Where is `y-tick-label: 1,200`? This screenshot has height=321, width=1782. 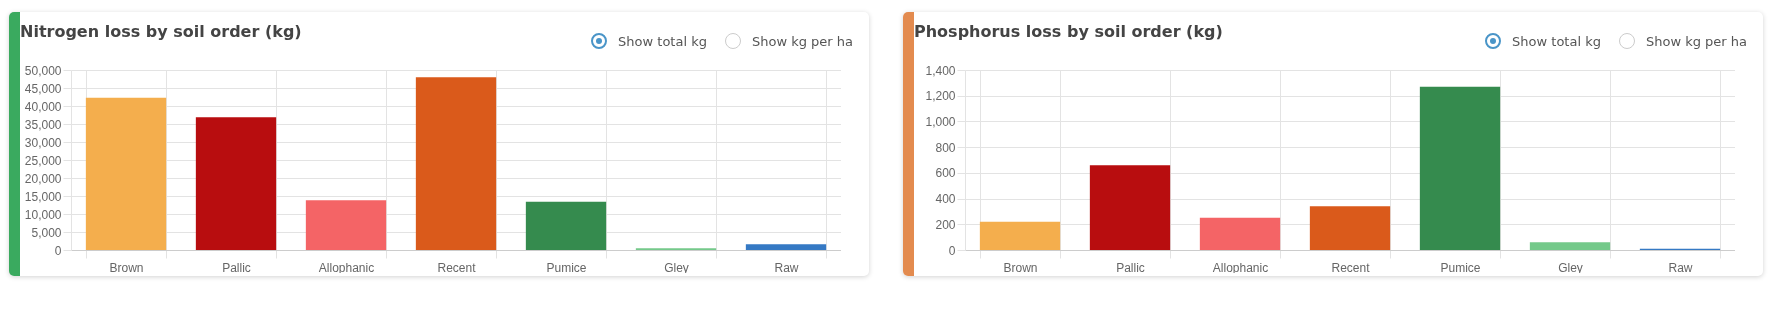 y-tick-label: 1,200 is located at coordinates (940, 96).